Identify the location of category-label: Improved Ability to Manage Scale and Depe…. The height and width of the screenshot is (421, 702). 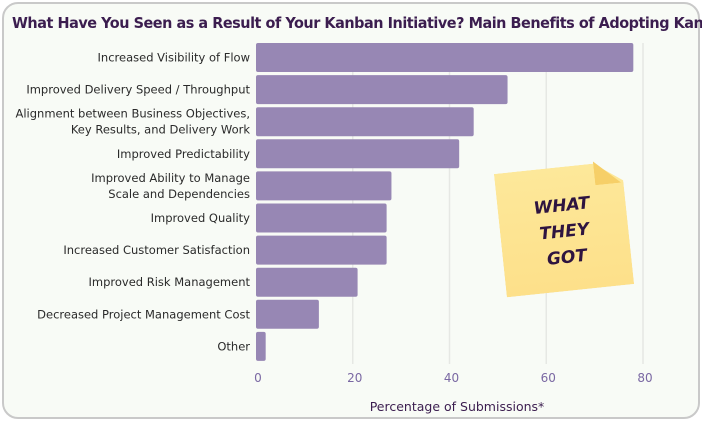
(170, 186).